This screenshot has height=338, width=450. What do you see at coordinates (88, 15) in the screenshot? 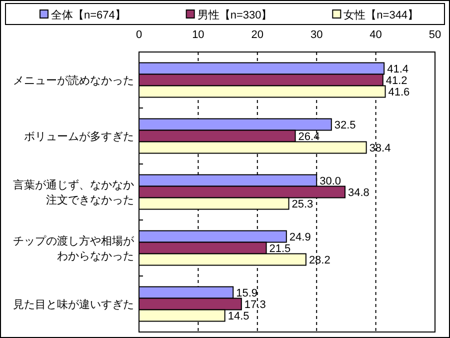
I see `legend-label: 全体【n=674】` at bounding box center [88, 15].